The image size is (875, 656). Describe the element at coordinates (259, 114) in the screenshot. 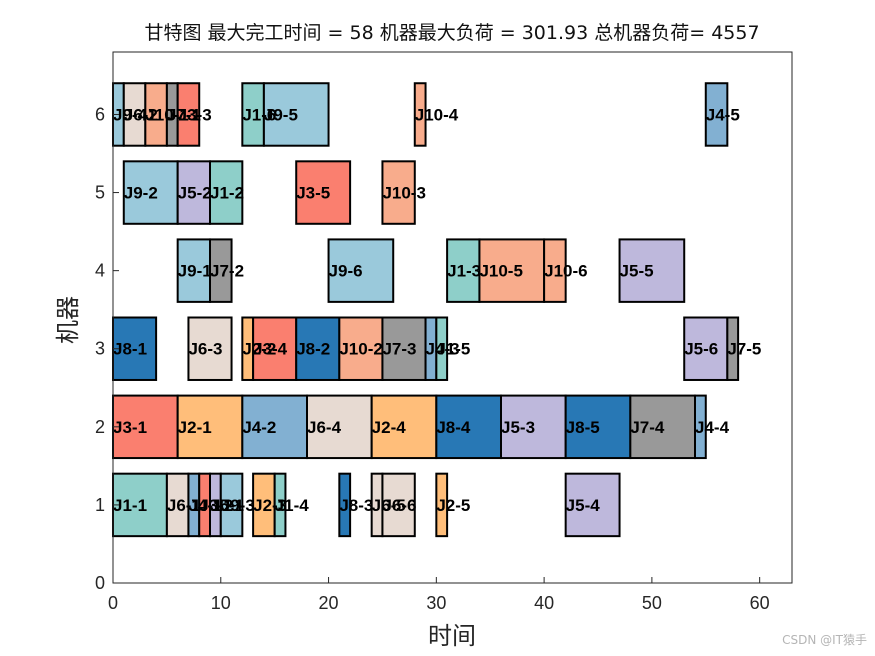

I see `gantt-bar-label: J1-6` at that location.